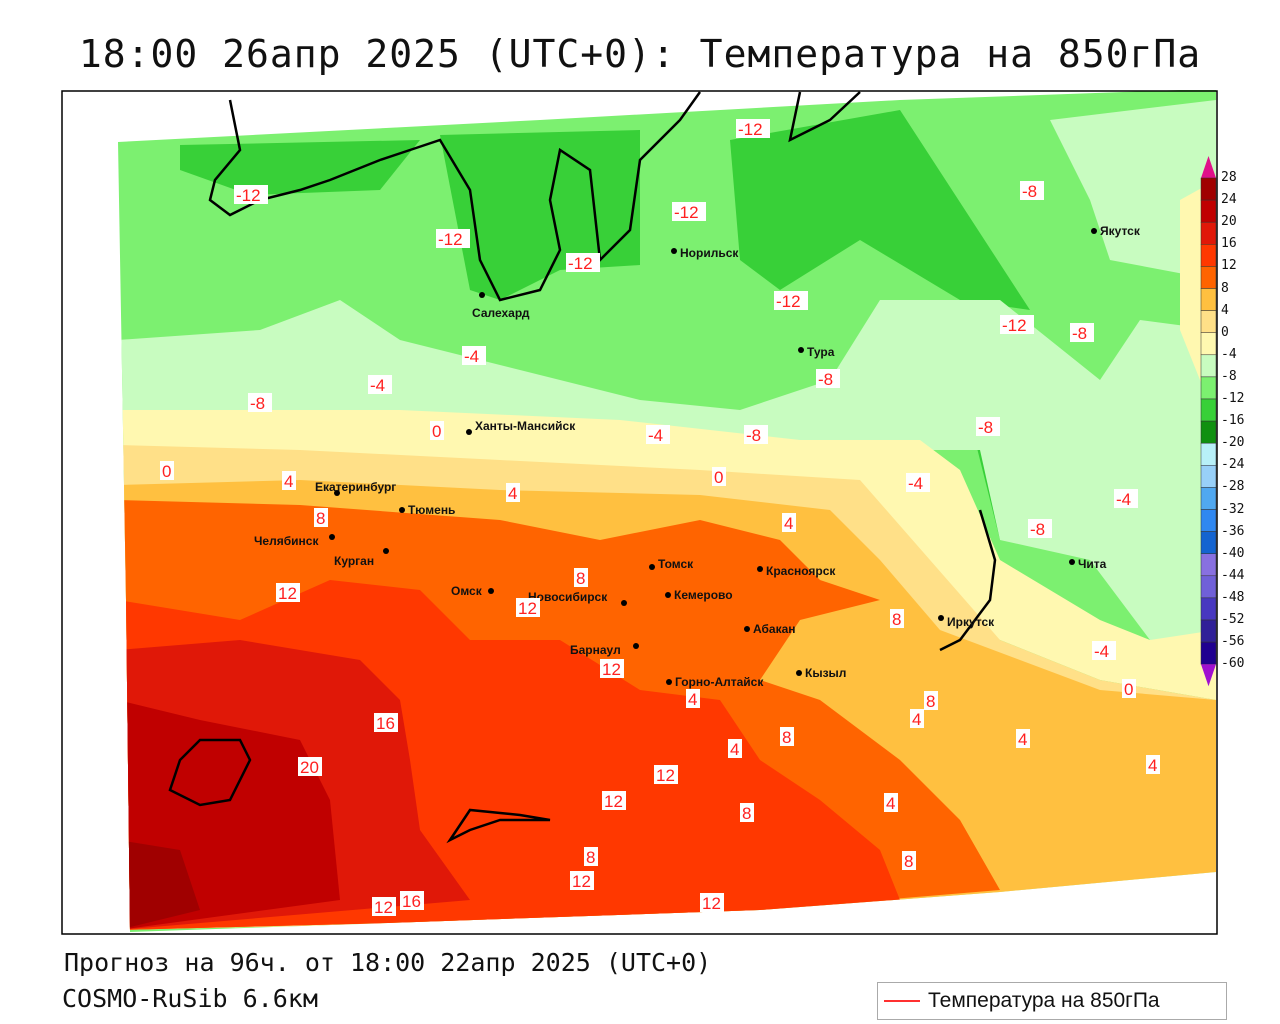  Describe the element at coordinates (719, 682) in the screenshot. I see `city-label: Горно-Алтайск` at that location.